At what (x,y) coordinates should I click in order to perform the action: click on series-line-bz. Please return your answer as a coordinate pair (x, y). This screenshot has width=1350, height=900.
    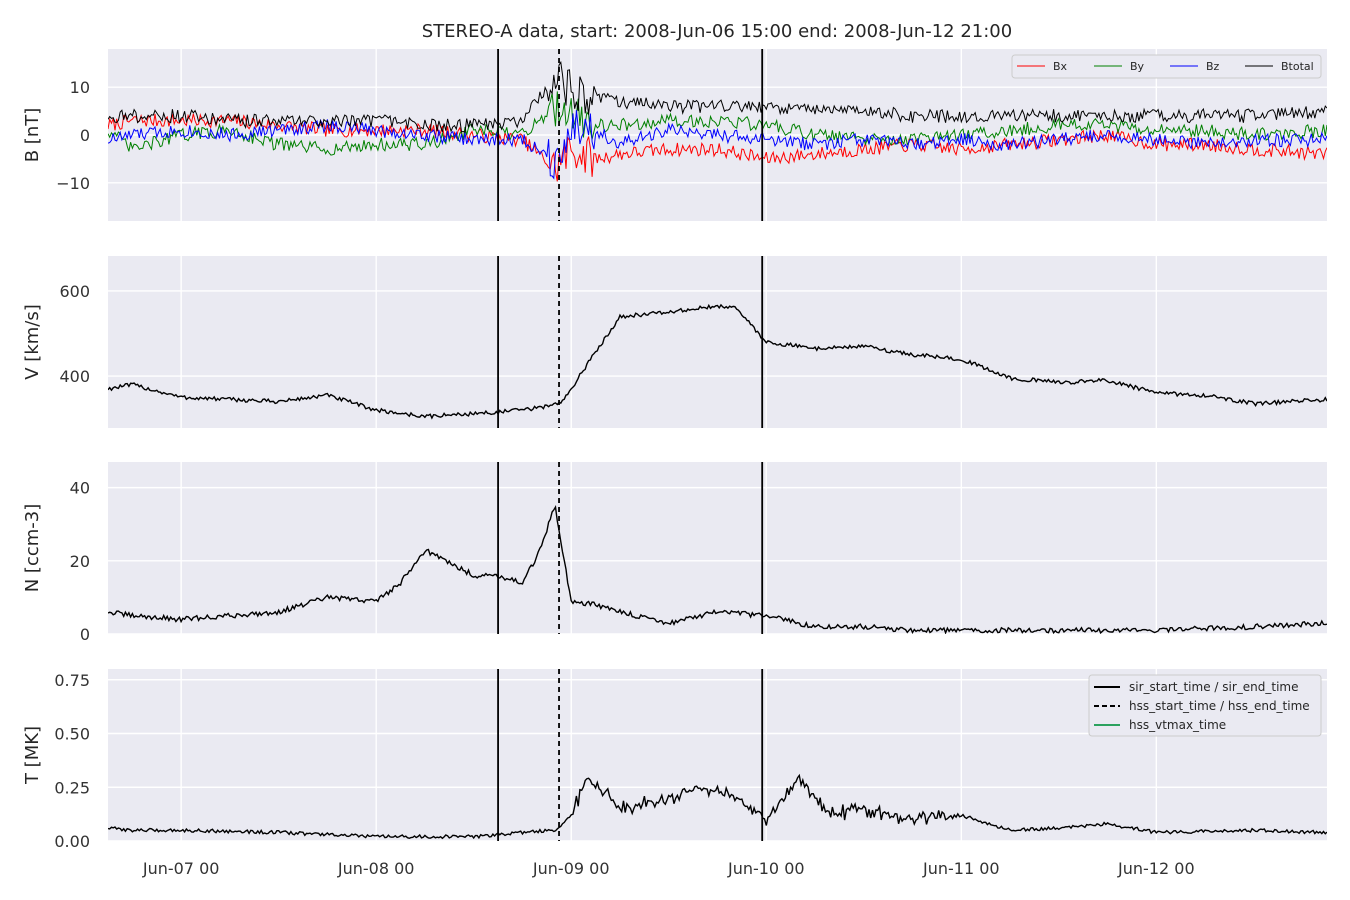
    Looking at the image, I should click on (717, 145).